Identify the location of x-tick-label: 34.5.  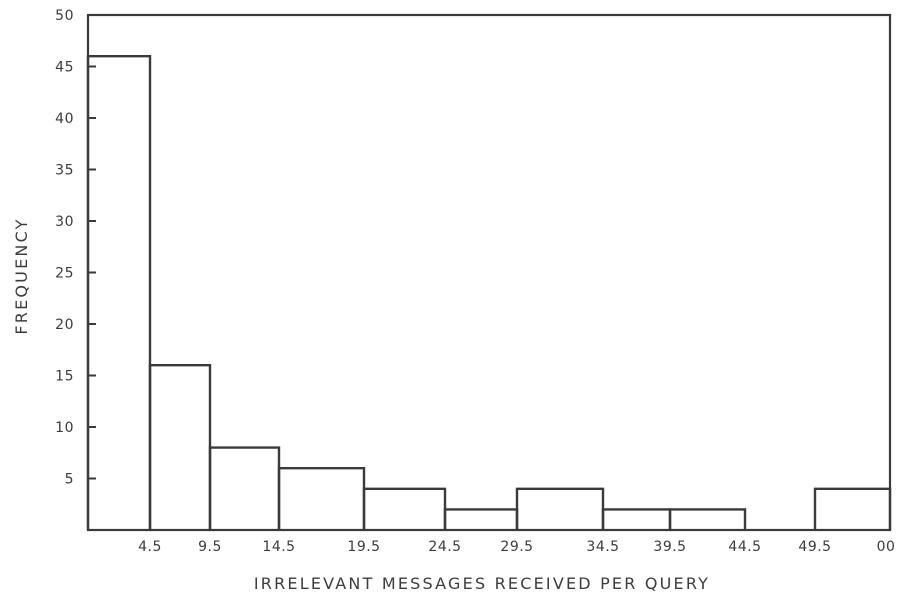
(602, 547).